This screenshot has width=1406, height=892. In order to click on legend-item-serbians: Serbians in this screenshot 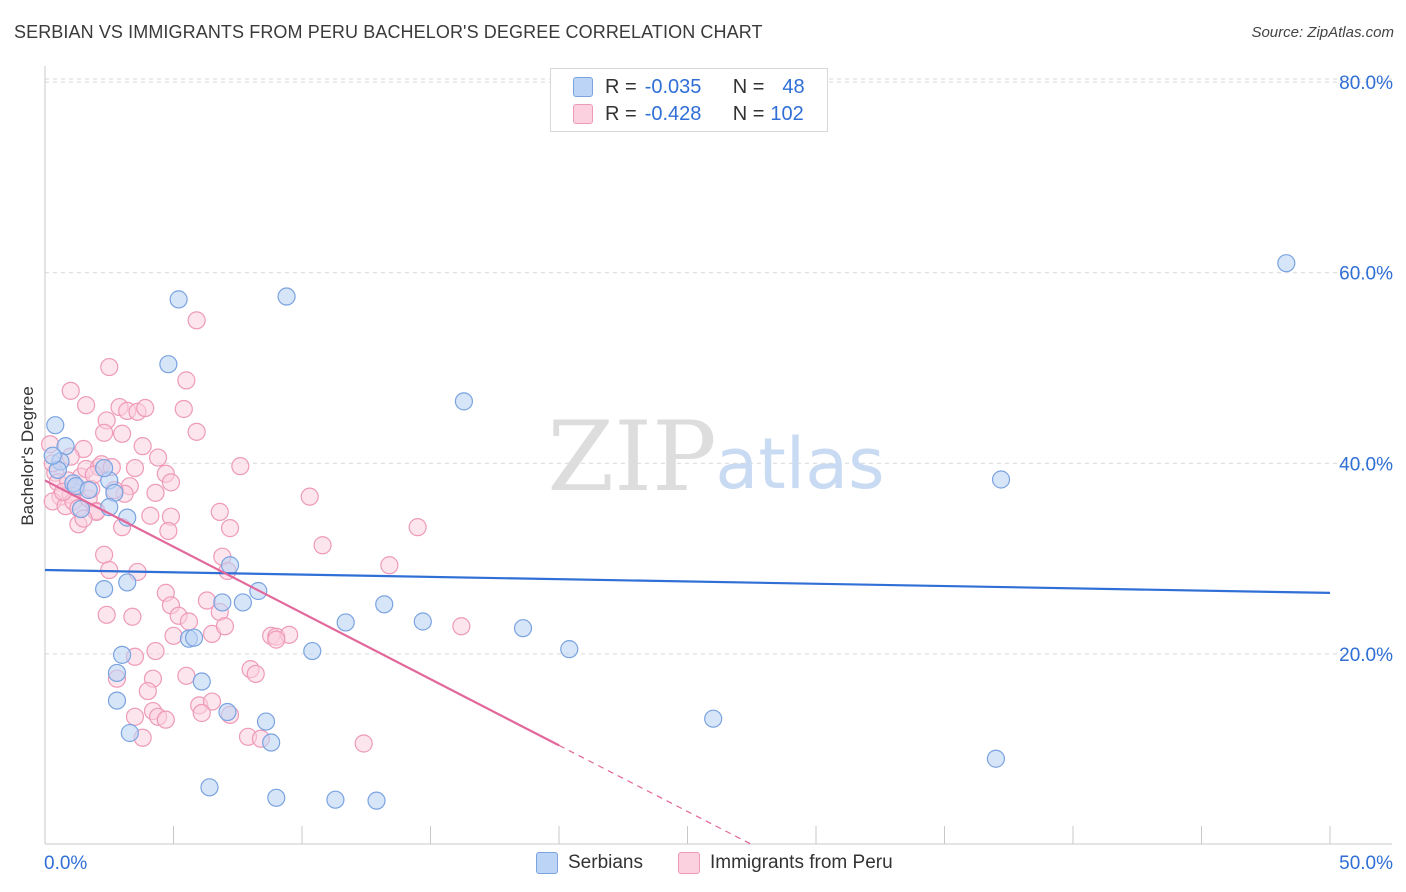, I will do `click(589, 863)`.